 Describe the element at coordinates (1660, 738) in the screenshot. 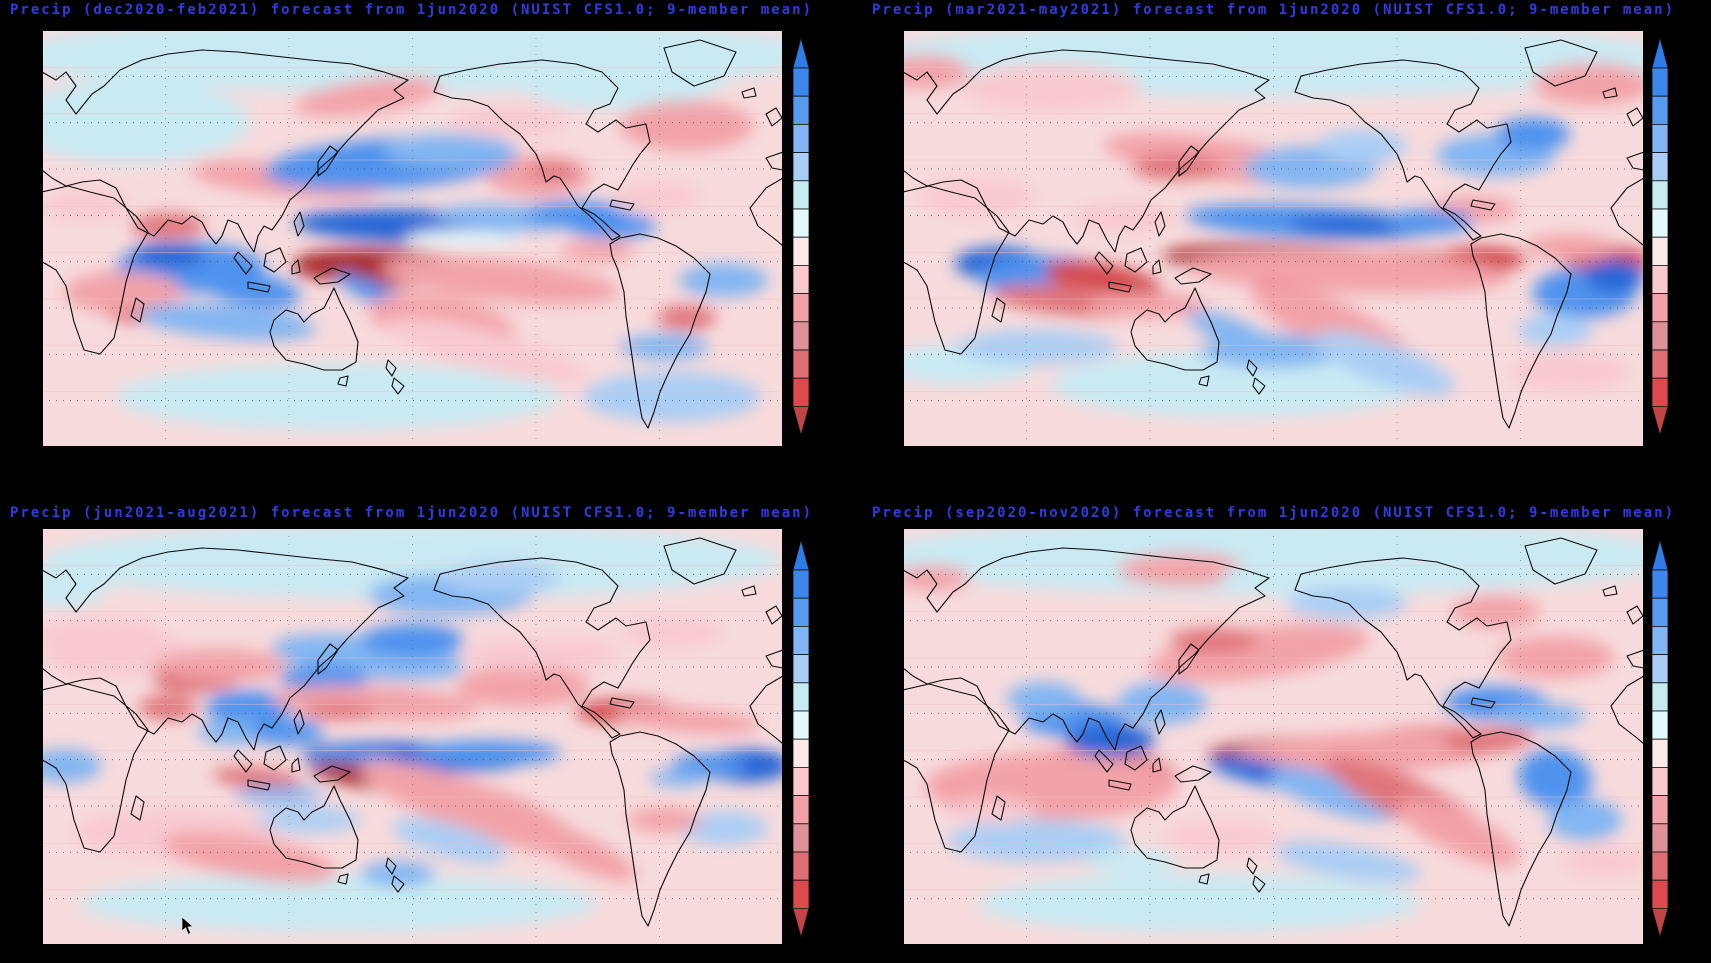

I see `colorbar-son` at that location.